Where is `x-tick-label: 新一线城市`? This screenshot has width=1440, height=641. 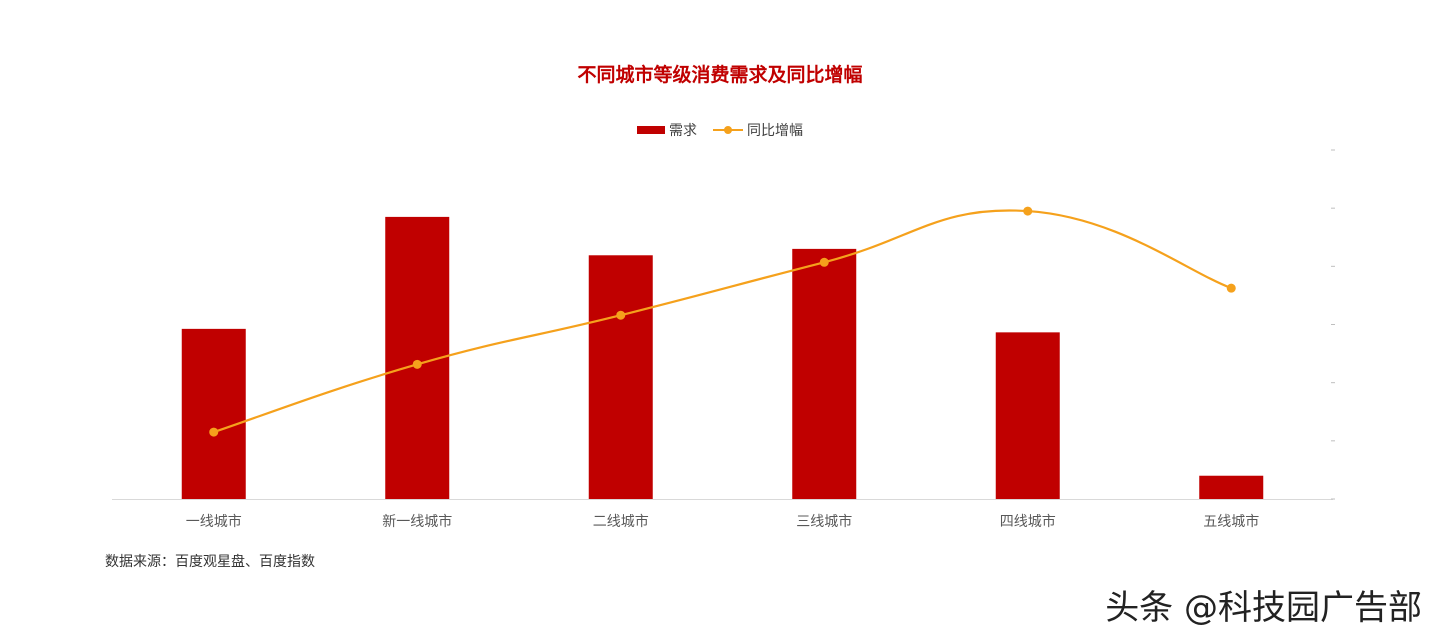
x-tick-label: 新一线城市 is located at coordinates (417, 521).